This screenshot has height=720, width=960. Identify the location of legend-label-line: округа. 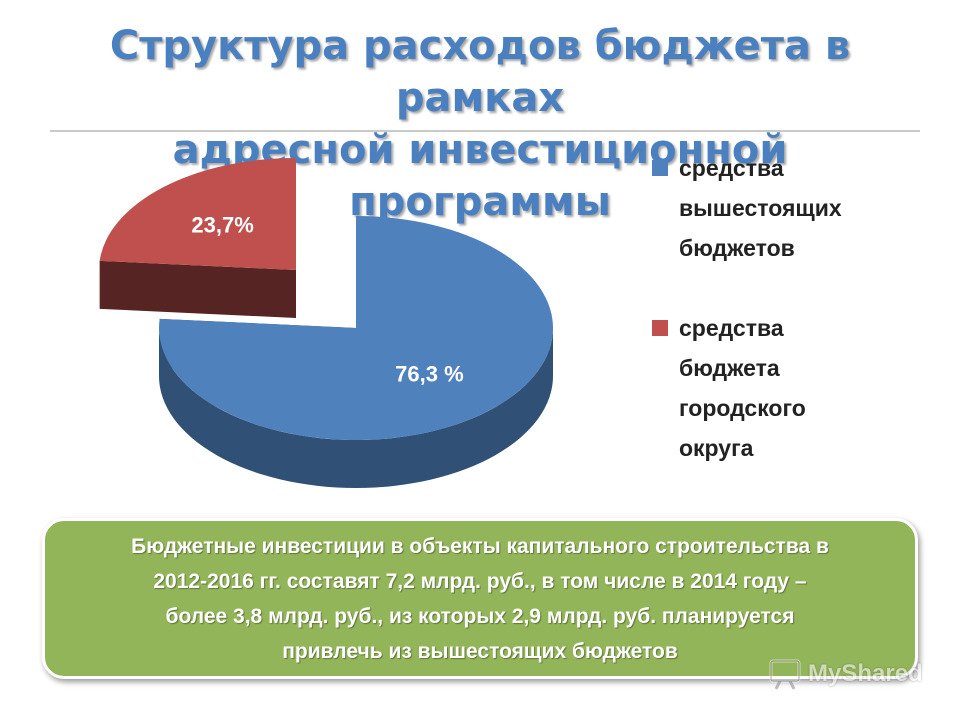
(716, 448).